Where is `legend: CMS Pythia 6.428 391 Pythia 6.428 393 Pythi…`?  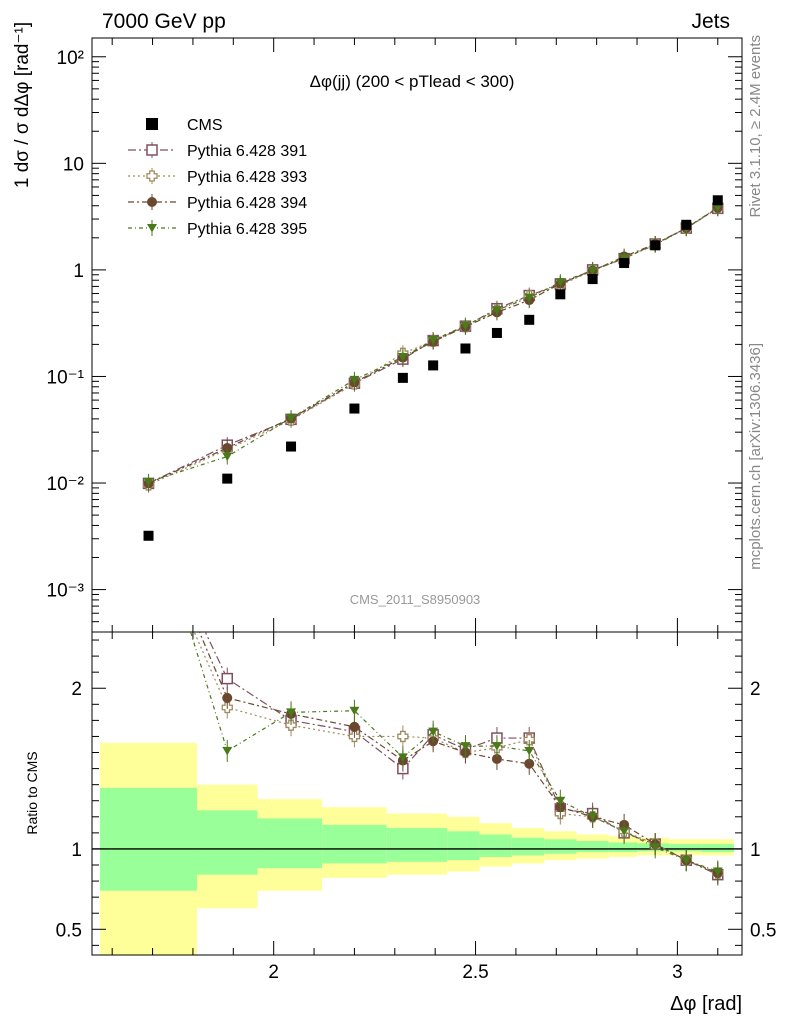 legend: CMS Pythia 6.428 391 Pythia 6.428 393 Pythi… is located at coordinates (217, 177).